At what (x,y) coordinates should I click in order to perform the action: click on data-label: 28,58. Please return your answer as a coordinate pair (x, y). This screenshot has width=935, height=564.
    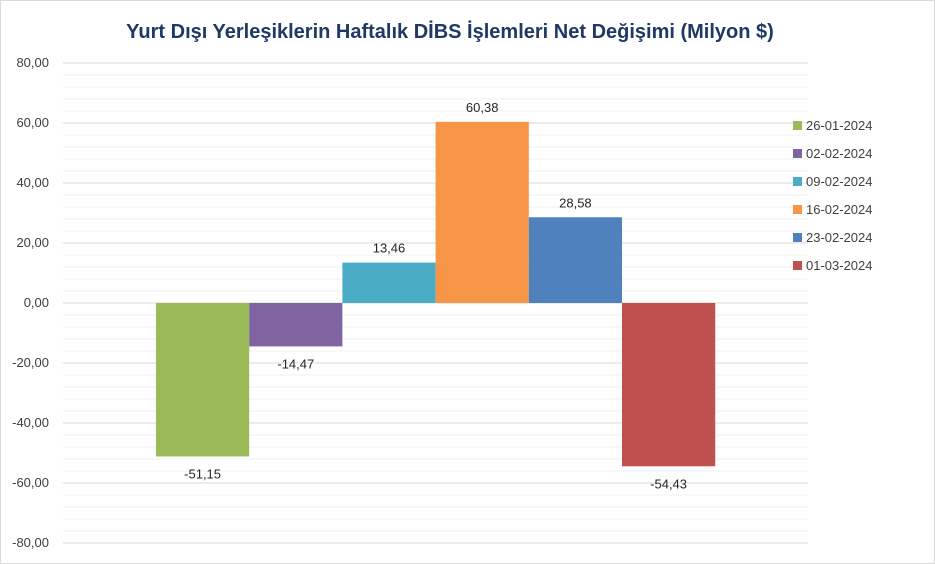
    Looking at the image, I should click on (575, 202).